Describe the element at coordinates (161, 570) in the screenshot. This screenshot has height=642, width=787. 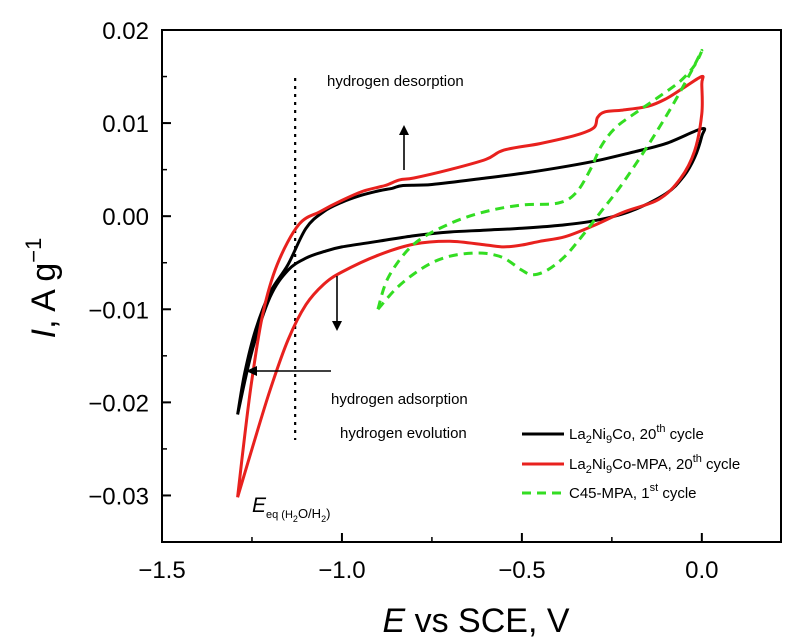
I see `x-tick-label: −1.5` at that location.